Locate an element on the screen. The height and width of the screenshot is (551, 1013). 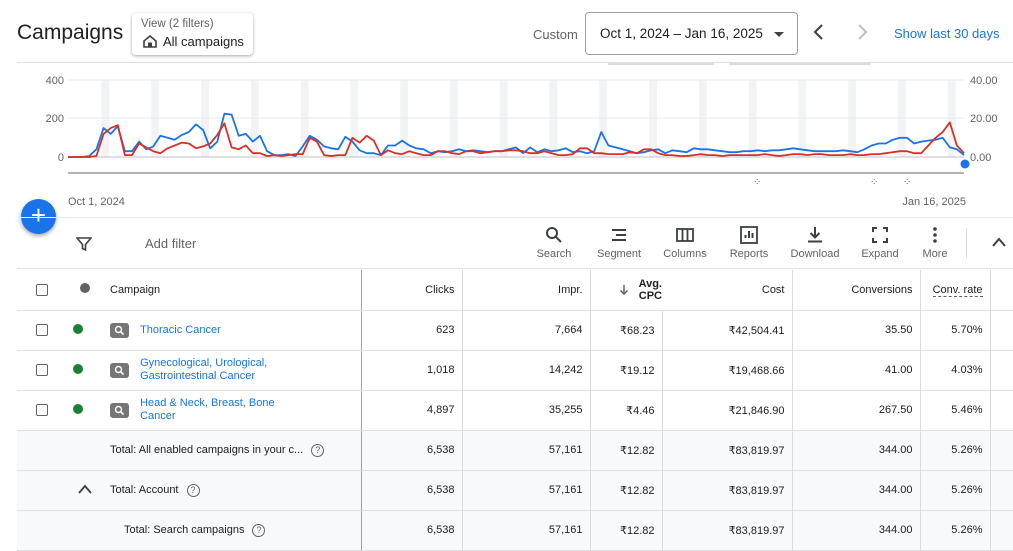
arrow-down-icon is located at coordinates (623, 289).